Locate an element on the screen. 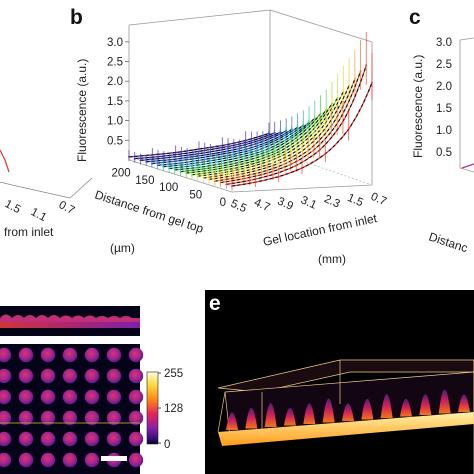  depth-tick-label: 50 is located at coordinates (195, 196).